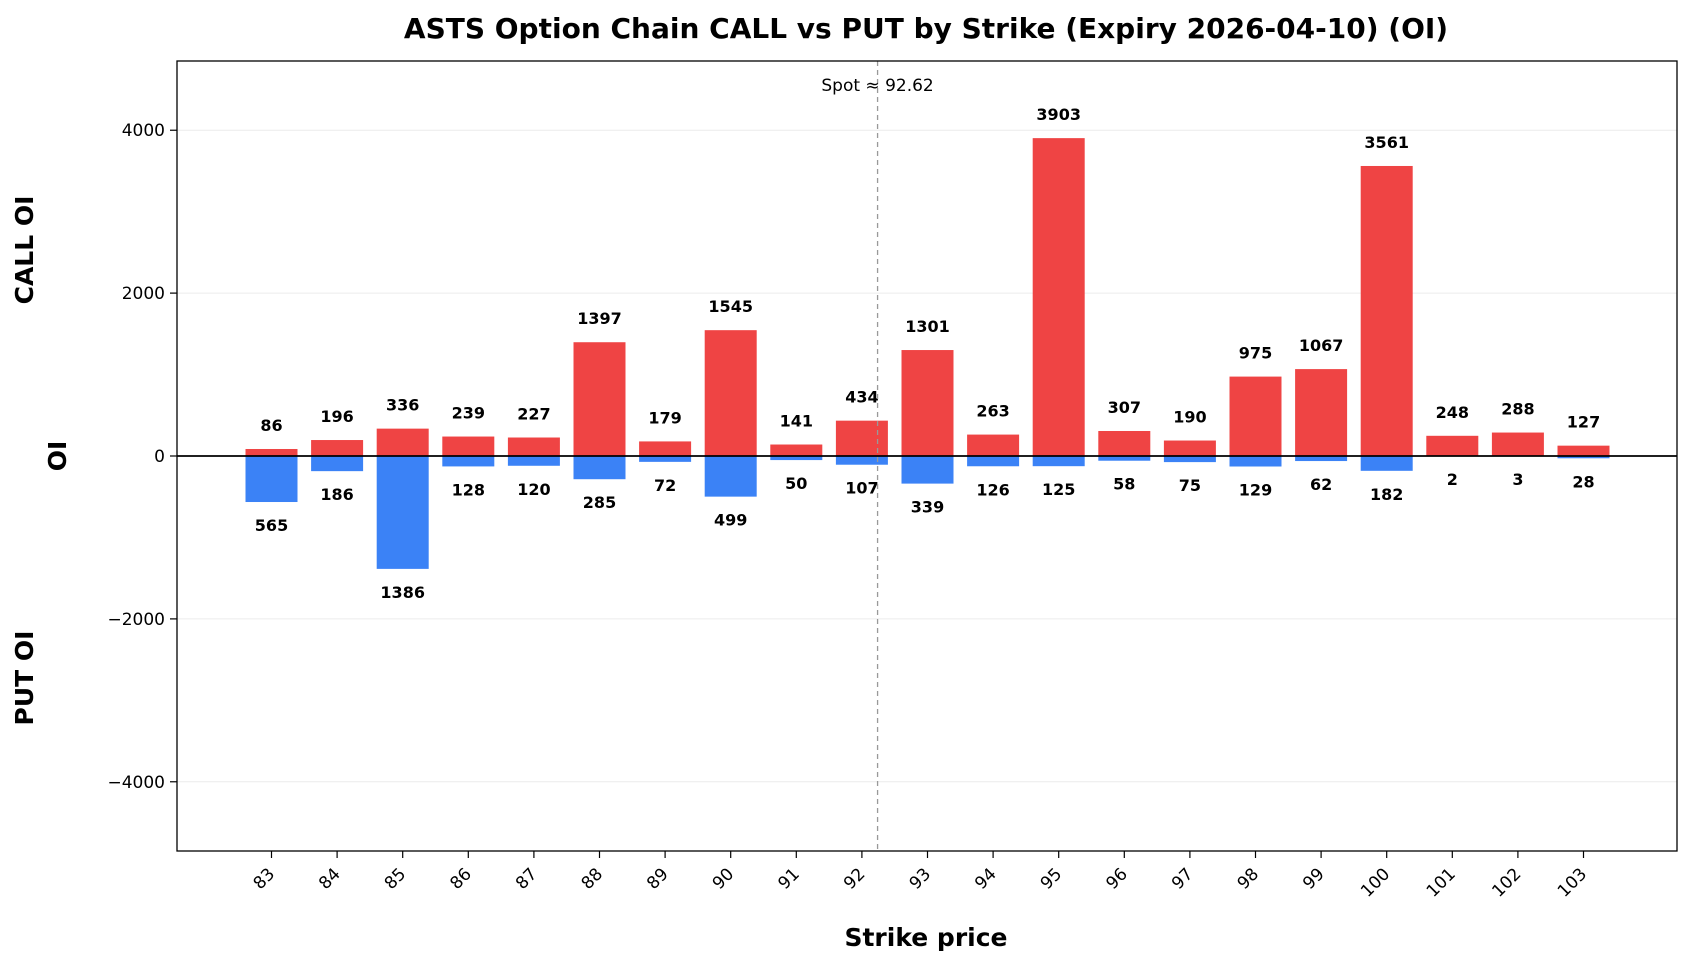  I want to click on call-value-label: 1301, so click(927, 326).